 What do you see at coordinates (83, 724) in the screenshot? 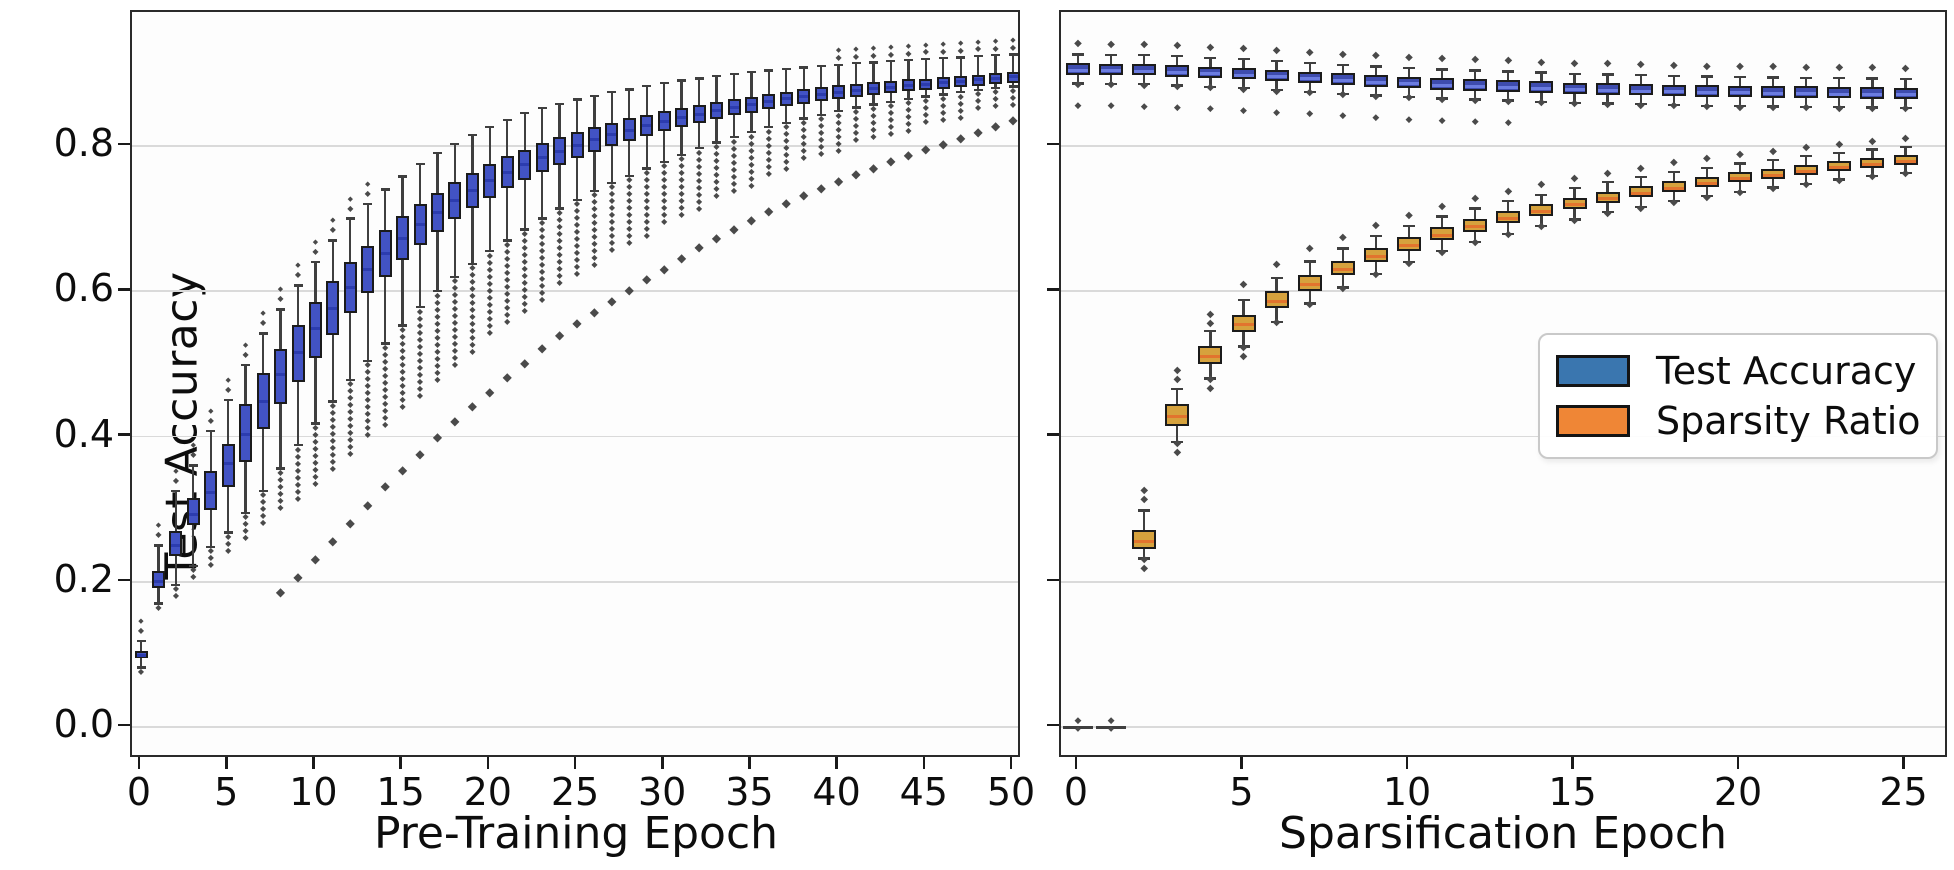
I see `y-tick-label: 0.0` at bounding box center [83, 724].